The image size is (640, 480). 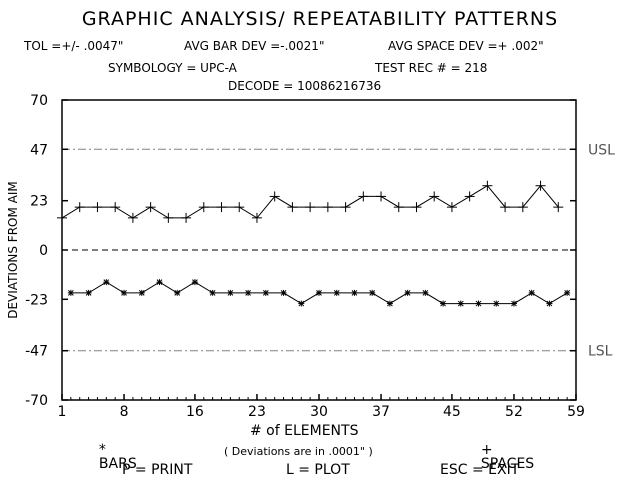 I want to click on legend-bars-label: BARS, so click(x=117, y=464).